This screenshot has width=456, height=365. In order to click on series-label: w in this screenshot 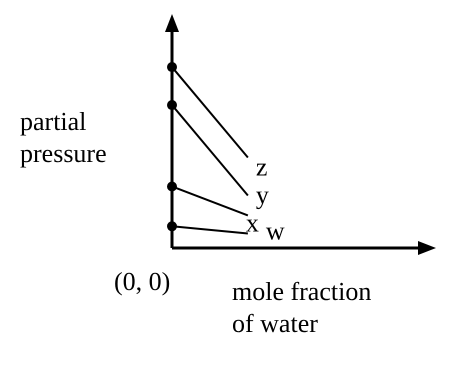, I will do `click(275, 231)`.